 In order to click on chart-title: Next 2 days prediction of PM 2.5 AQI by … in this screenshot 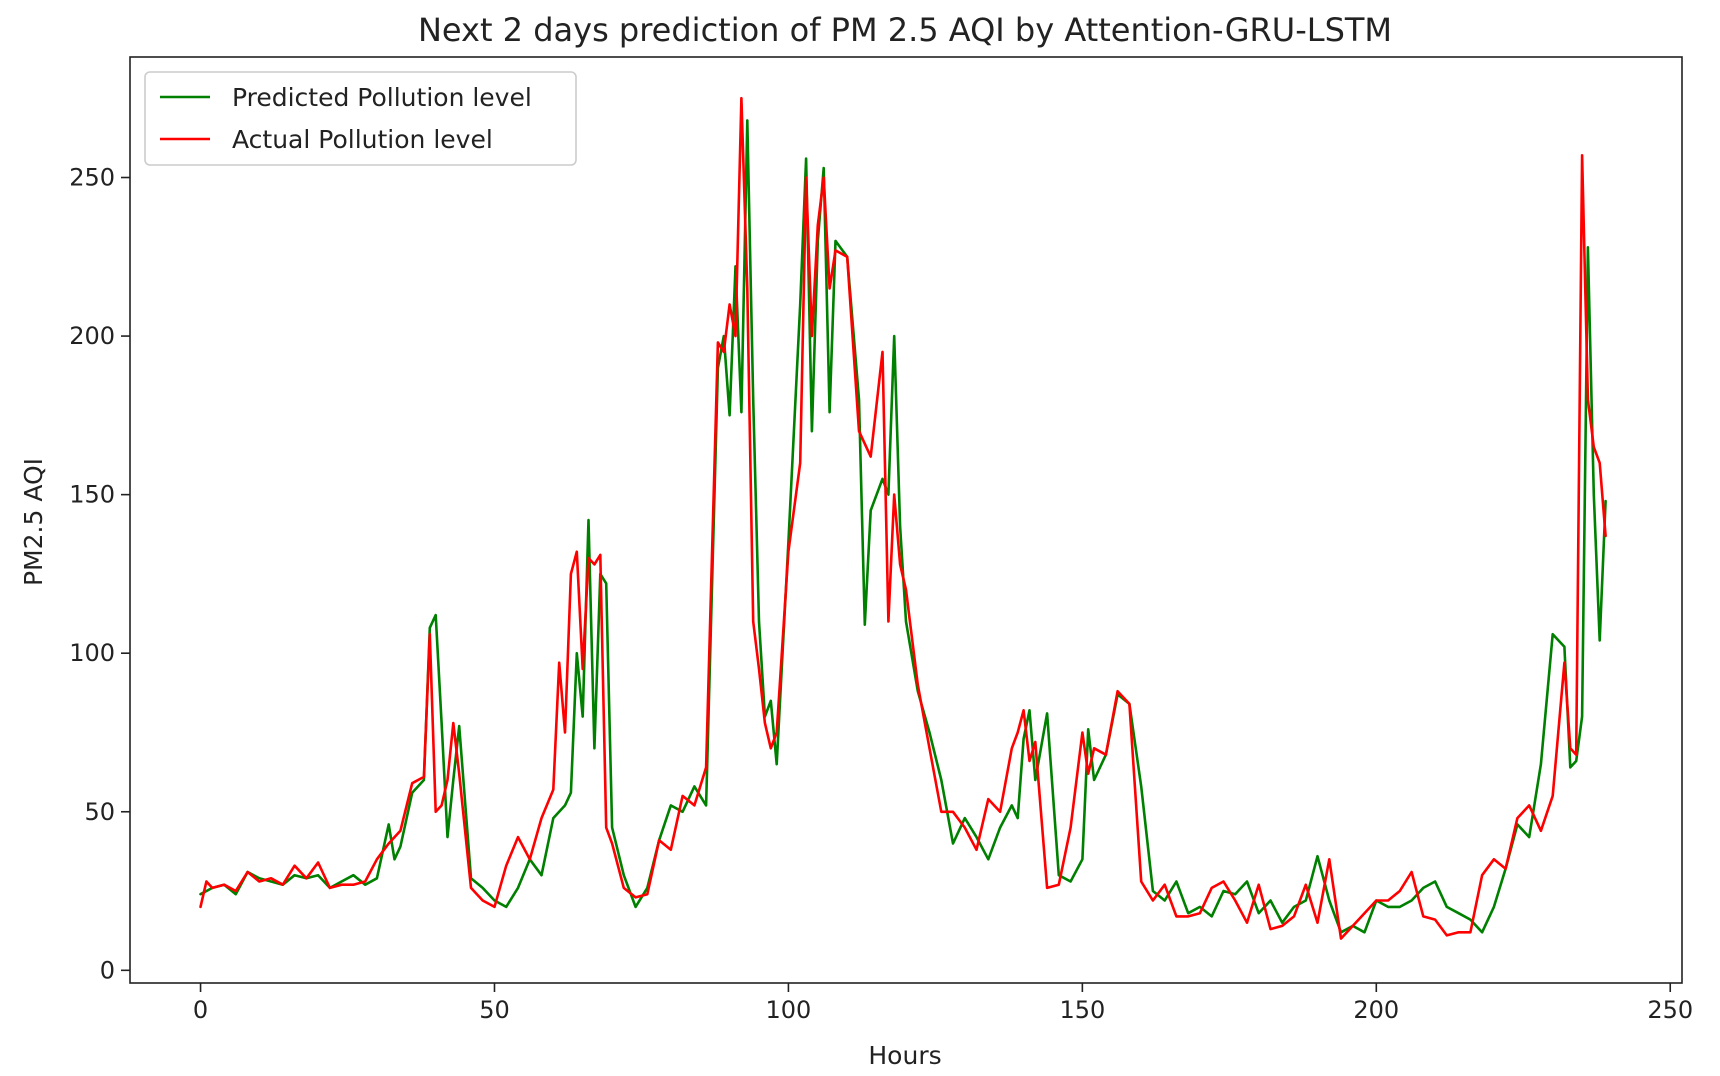, I will do `click(905, 30)`.